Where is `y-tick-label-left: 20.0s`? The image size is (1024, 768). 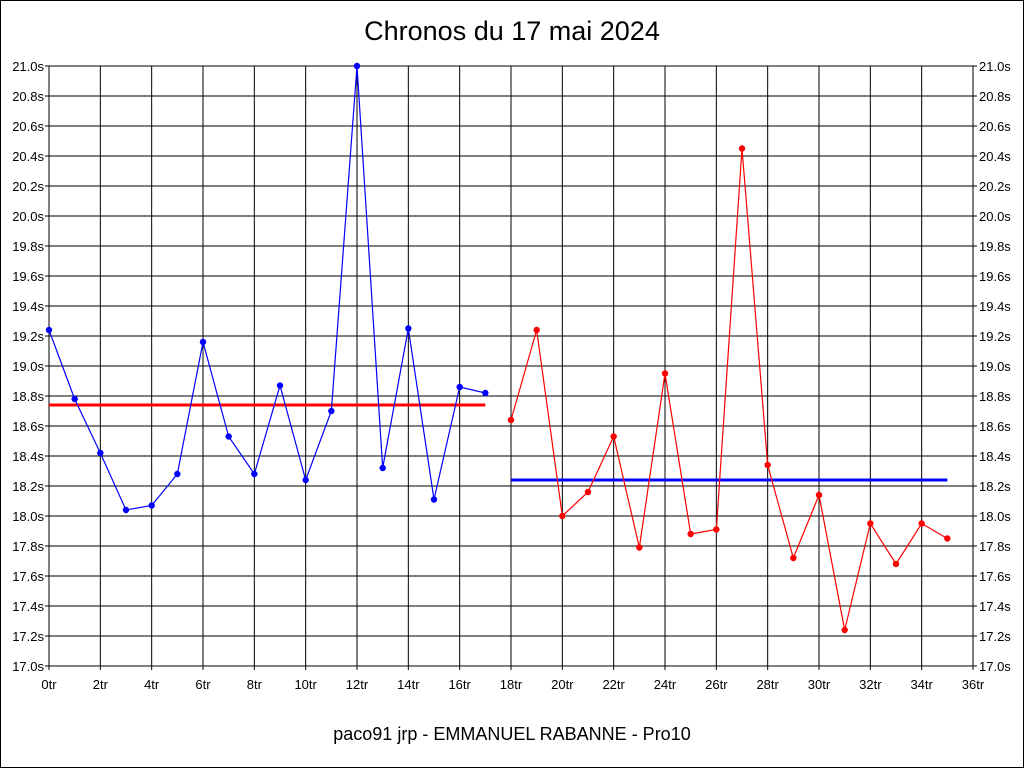 y-tick-label-left: 20.0s is located at coordinates (28, 216).